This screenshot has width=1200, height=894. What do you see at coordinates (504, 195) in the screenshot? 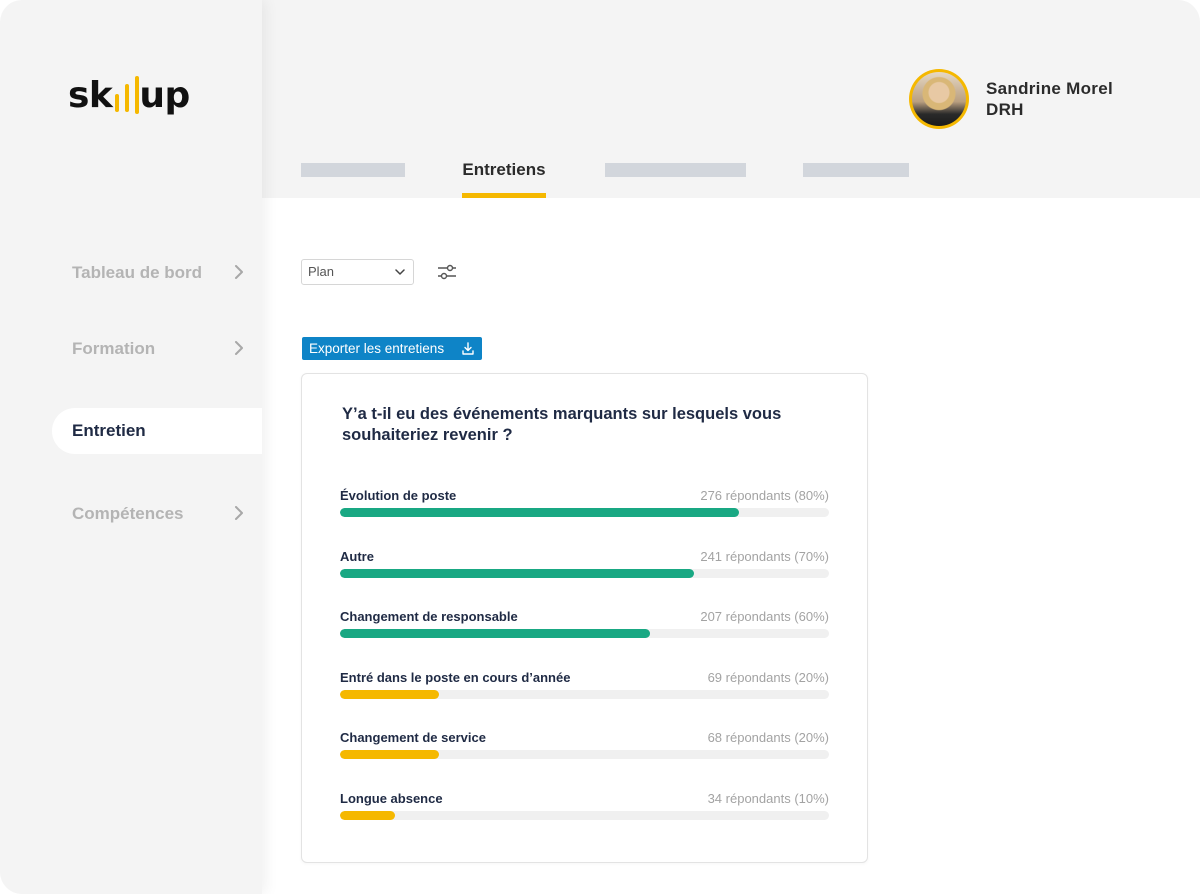
I see `tab-active-indicator` at bounding box center [504, 195].